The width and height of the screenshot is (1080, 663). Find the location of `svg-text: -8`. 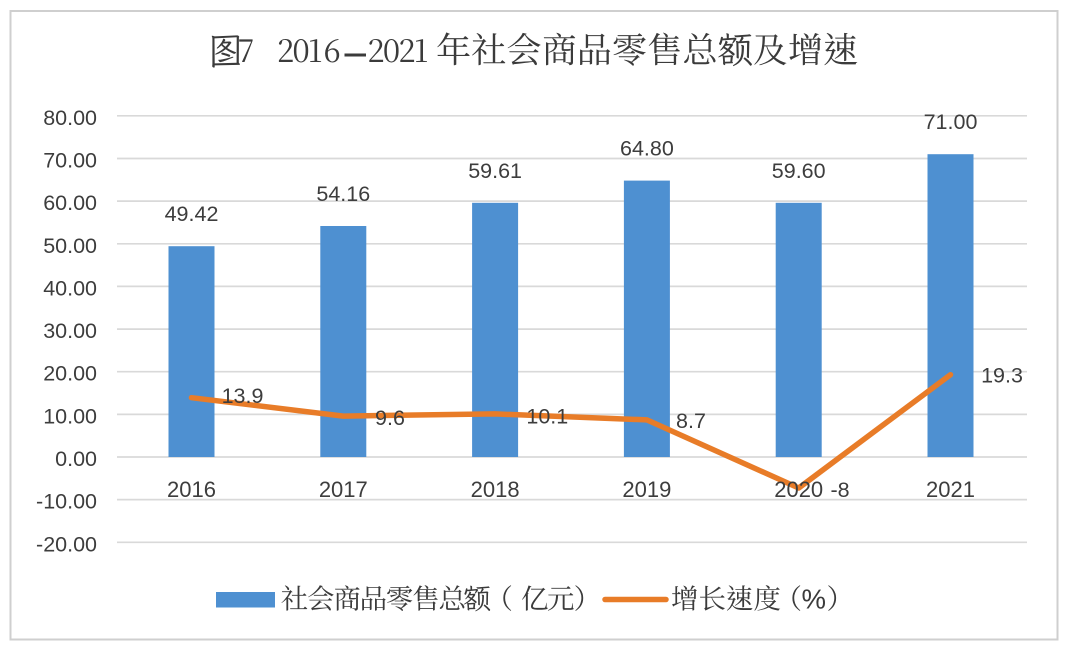

svg-text: -8 is located at coordinates (839, 490).